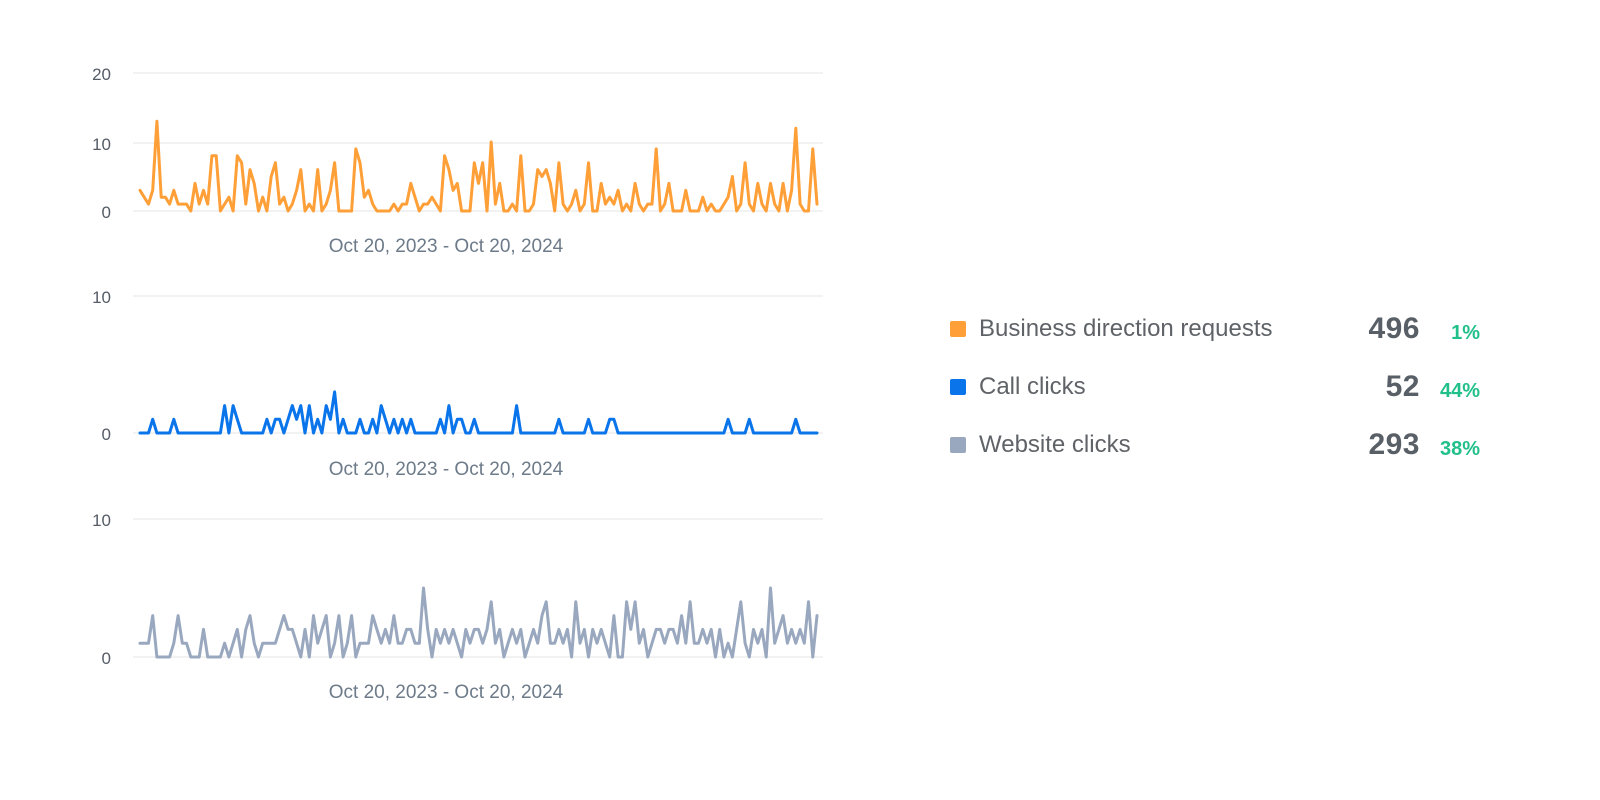 This screenshot has height=800, width=1600. What do you see at coordinates (478, 622) in the screenshot?
I see `series-line-website-clicks` at bounding box center [478, 622].